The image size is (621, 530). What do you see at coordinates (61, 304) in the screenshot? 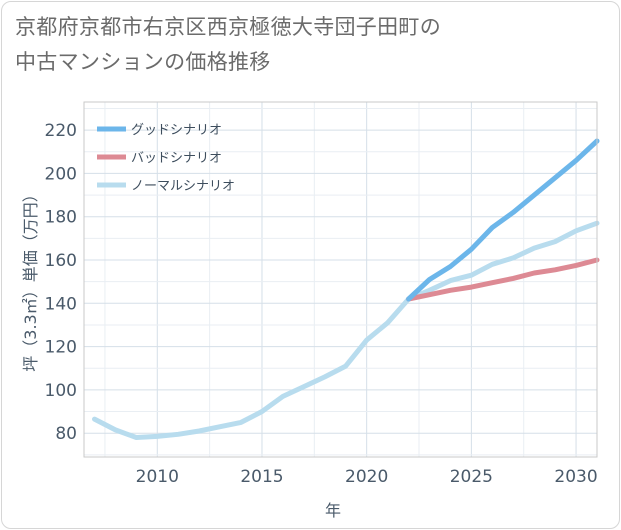
I see `y-tick-label: 140` at bounding box center [61, 304].